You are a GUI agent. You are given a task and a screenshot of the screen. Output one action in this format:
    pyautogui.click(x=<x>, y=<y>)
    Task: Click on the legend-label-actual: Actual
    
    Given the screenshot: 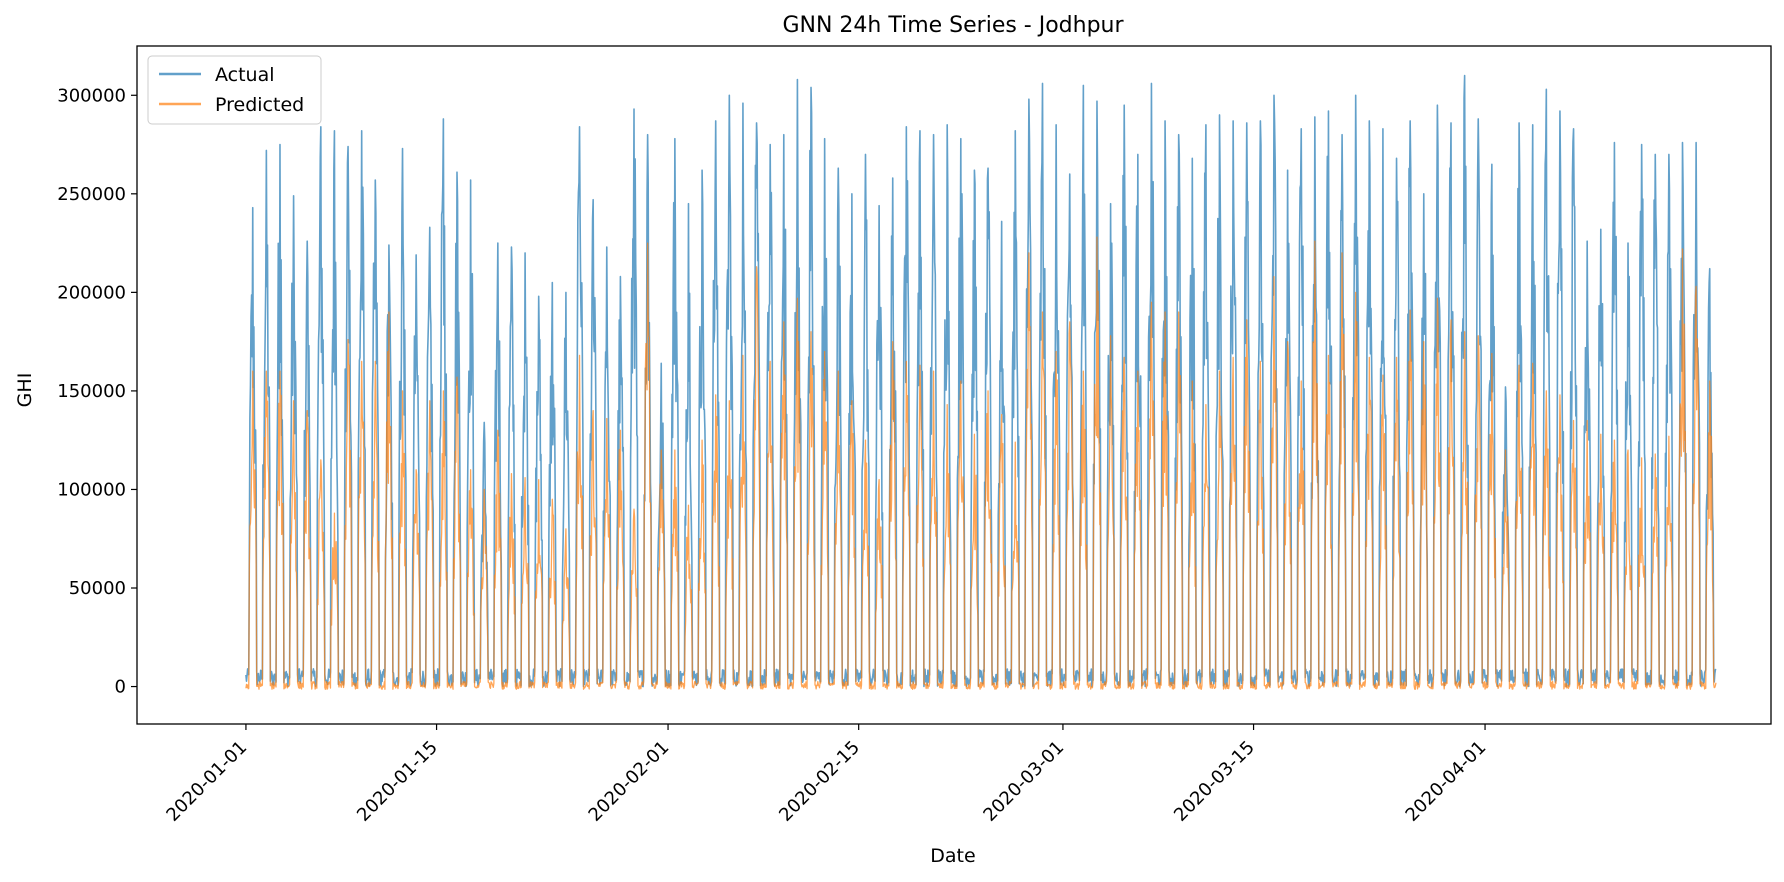 What is the action you would take?
    pyautogui.click(x=245, y=75)
    